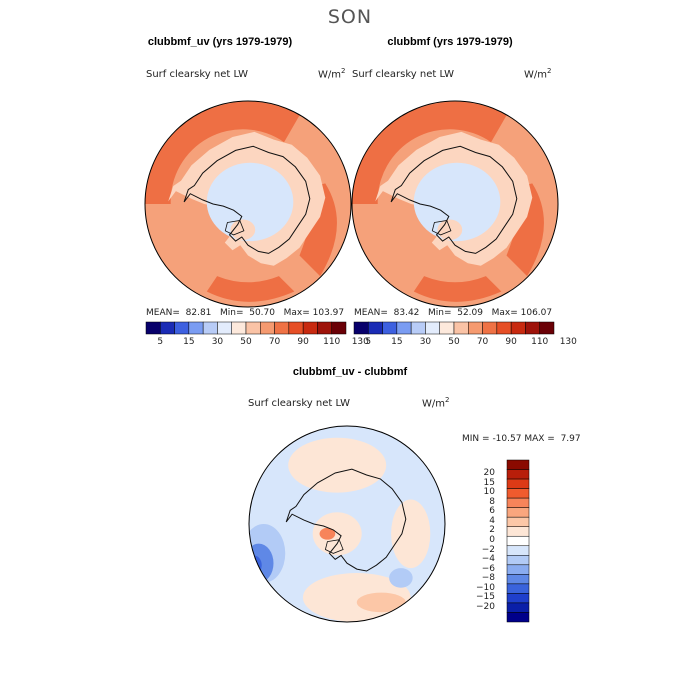 This screenshot has width=700, height=700. I want to click on panel3-unit: W/m2, so click(436, 403).